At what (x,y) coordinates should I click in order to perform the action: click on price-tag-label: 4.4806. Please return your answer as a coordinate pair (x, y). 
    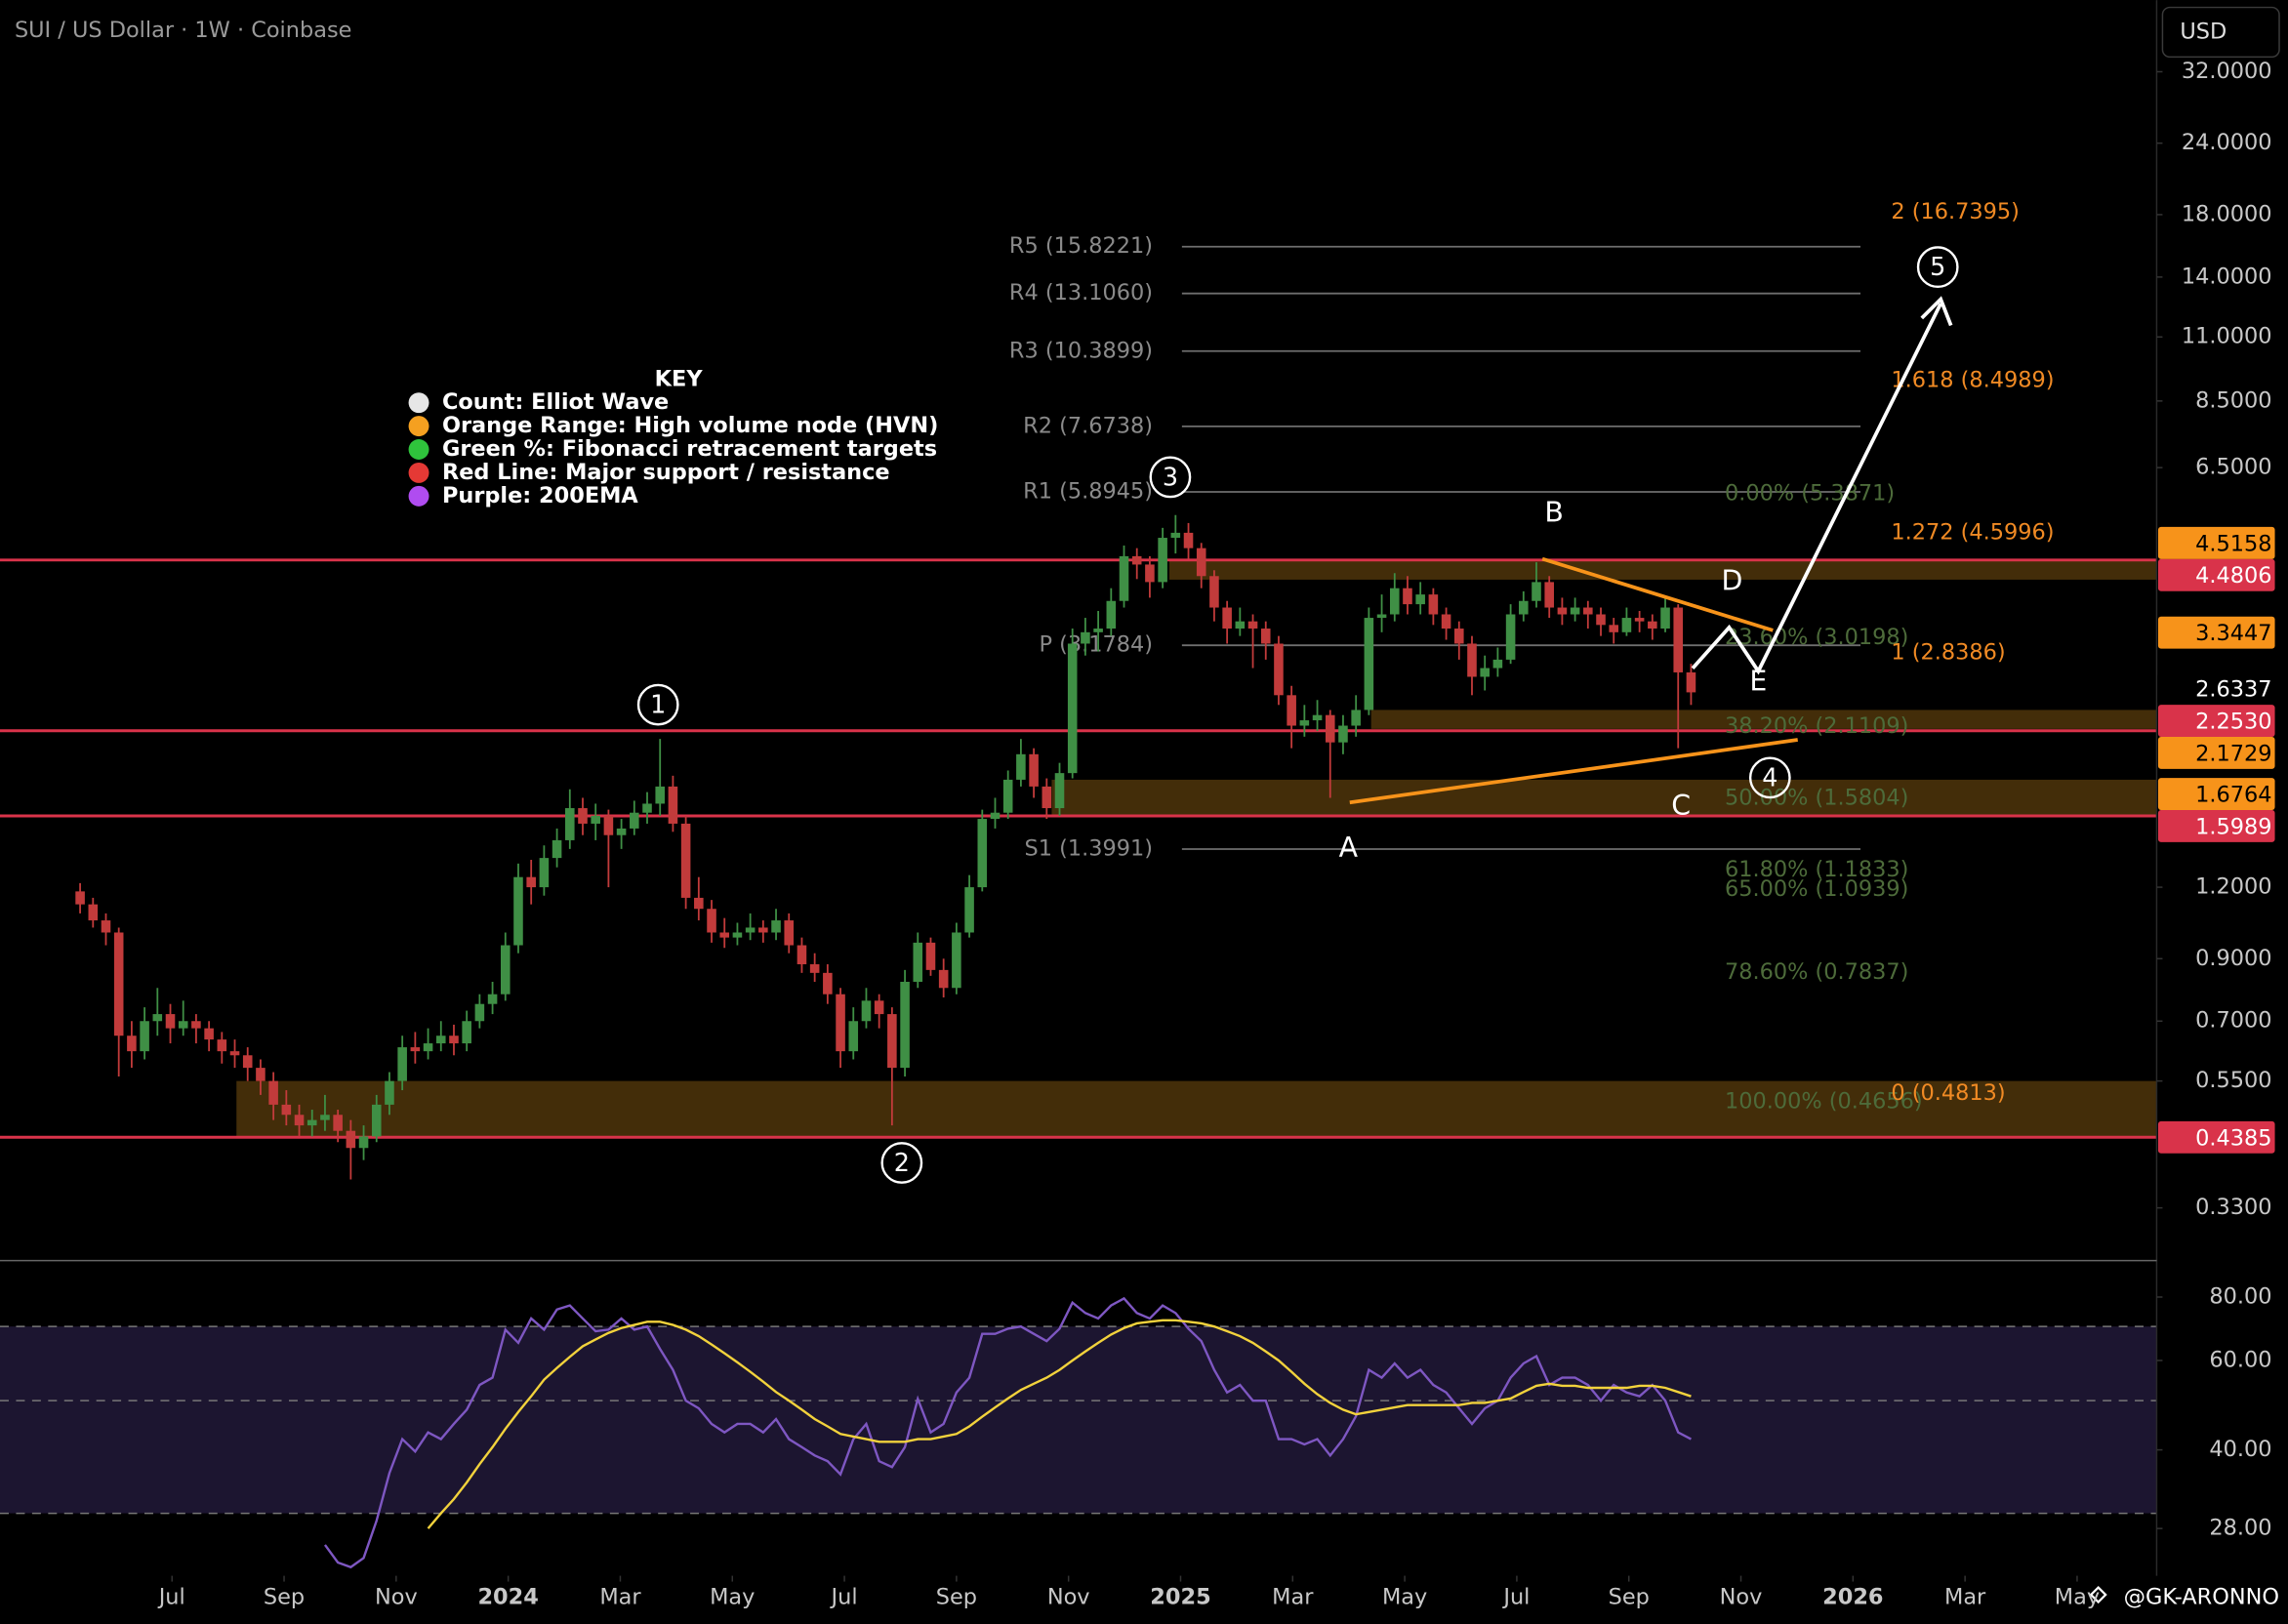
    Looking at the image, I should click on (2233, 576).